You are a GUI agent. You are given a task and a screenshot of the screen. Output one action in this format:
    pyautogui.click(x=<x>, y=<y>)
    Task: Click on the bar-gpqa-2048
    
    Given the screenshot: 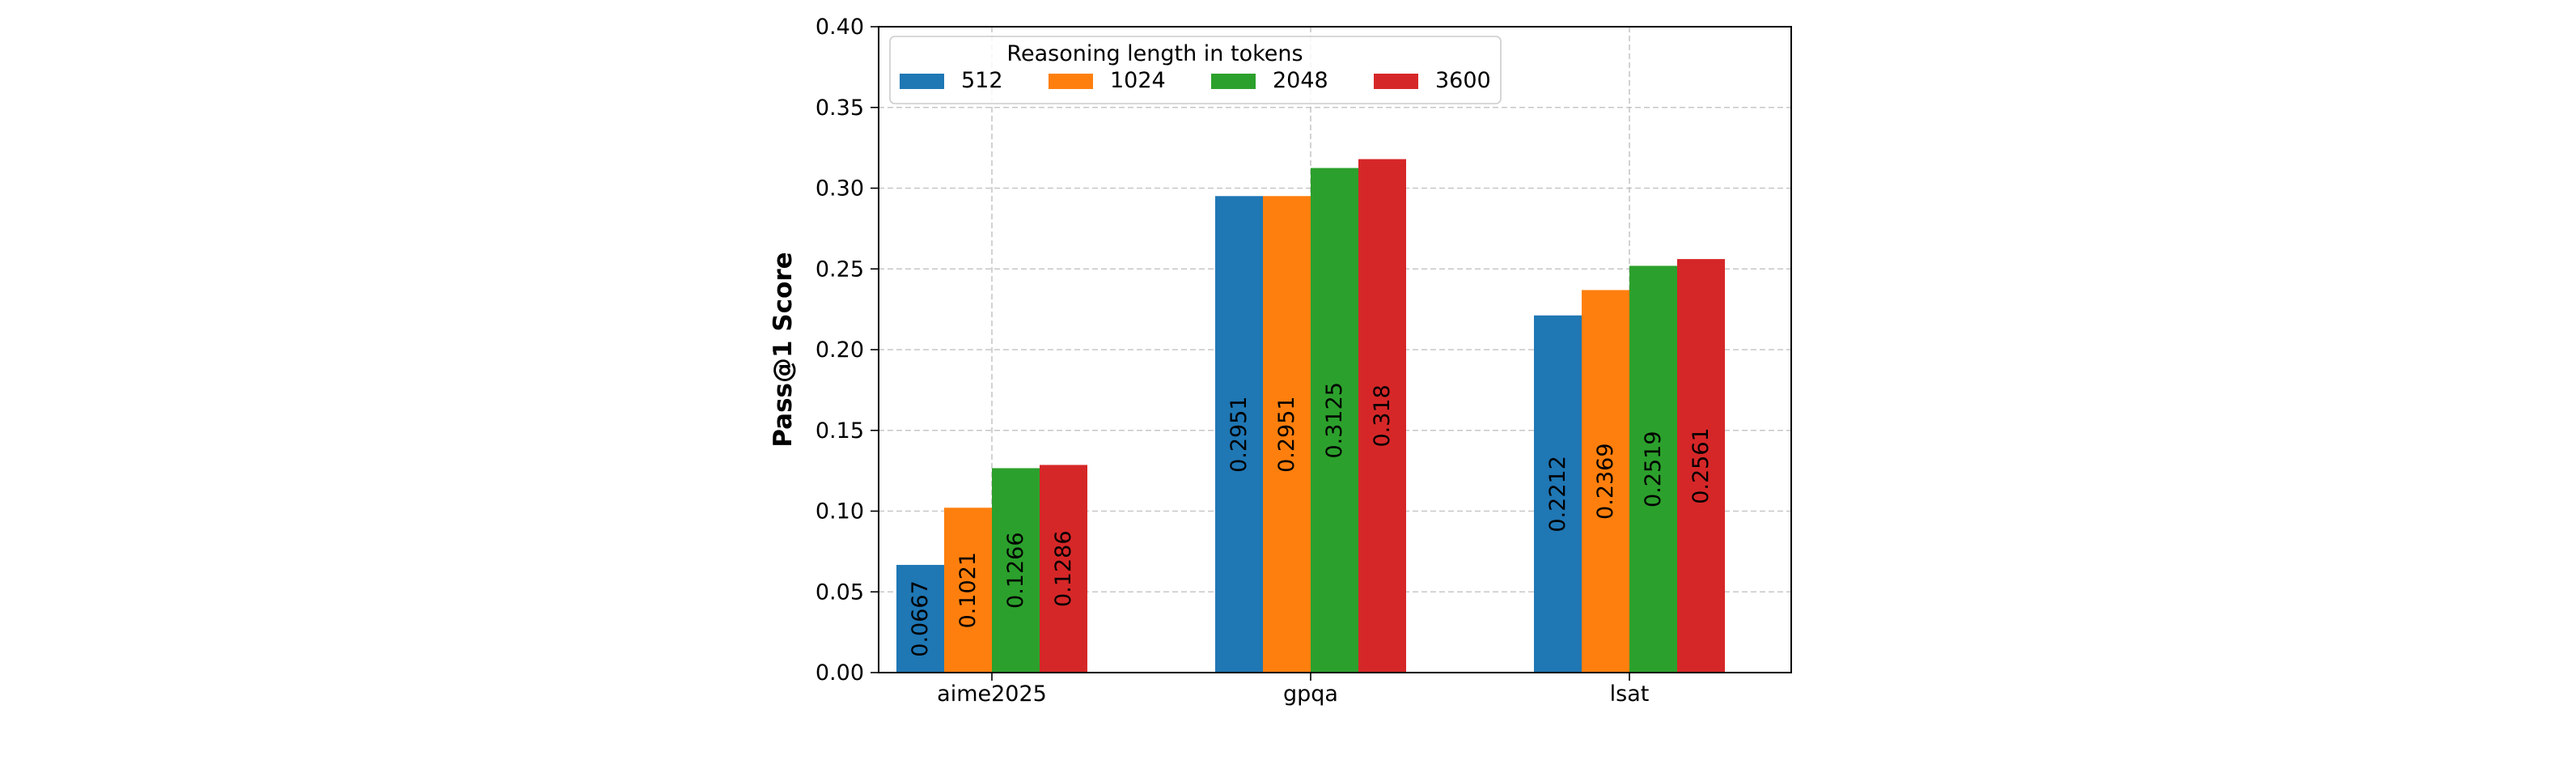 What is the action you would take?
    pyautogui.click(x=1334, y=420)
    